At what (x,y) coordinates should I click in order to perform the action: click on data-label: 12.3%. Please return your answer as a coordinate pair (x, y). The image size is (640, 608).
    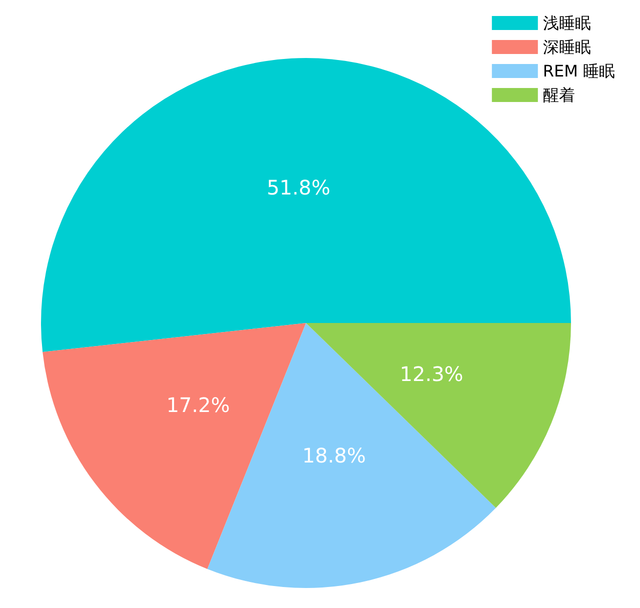
    Looking at the image, I should click on (432, 374).